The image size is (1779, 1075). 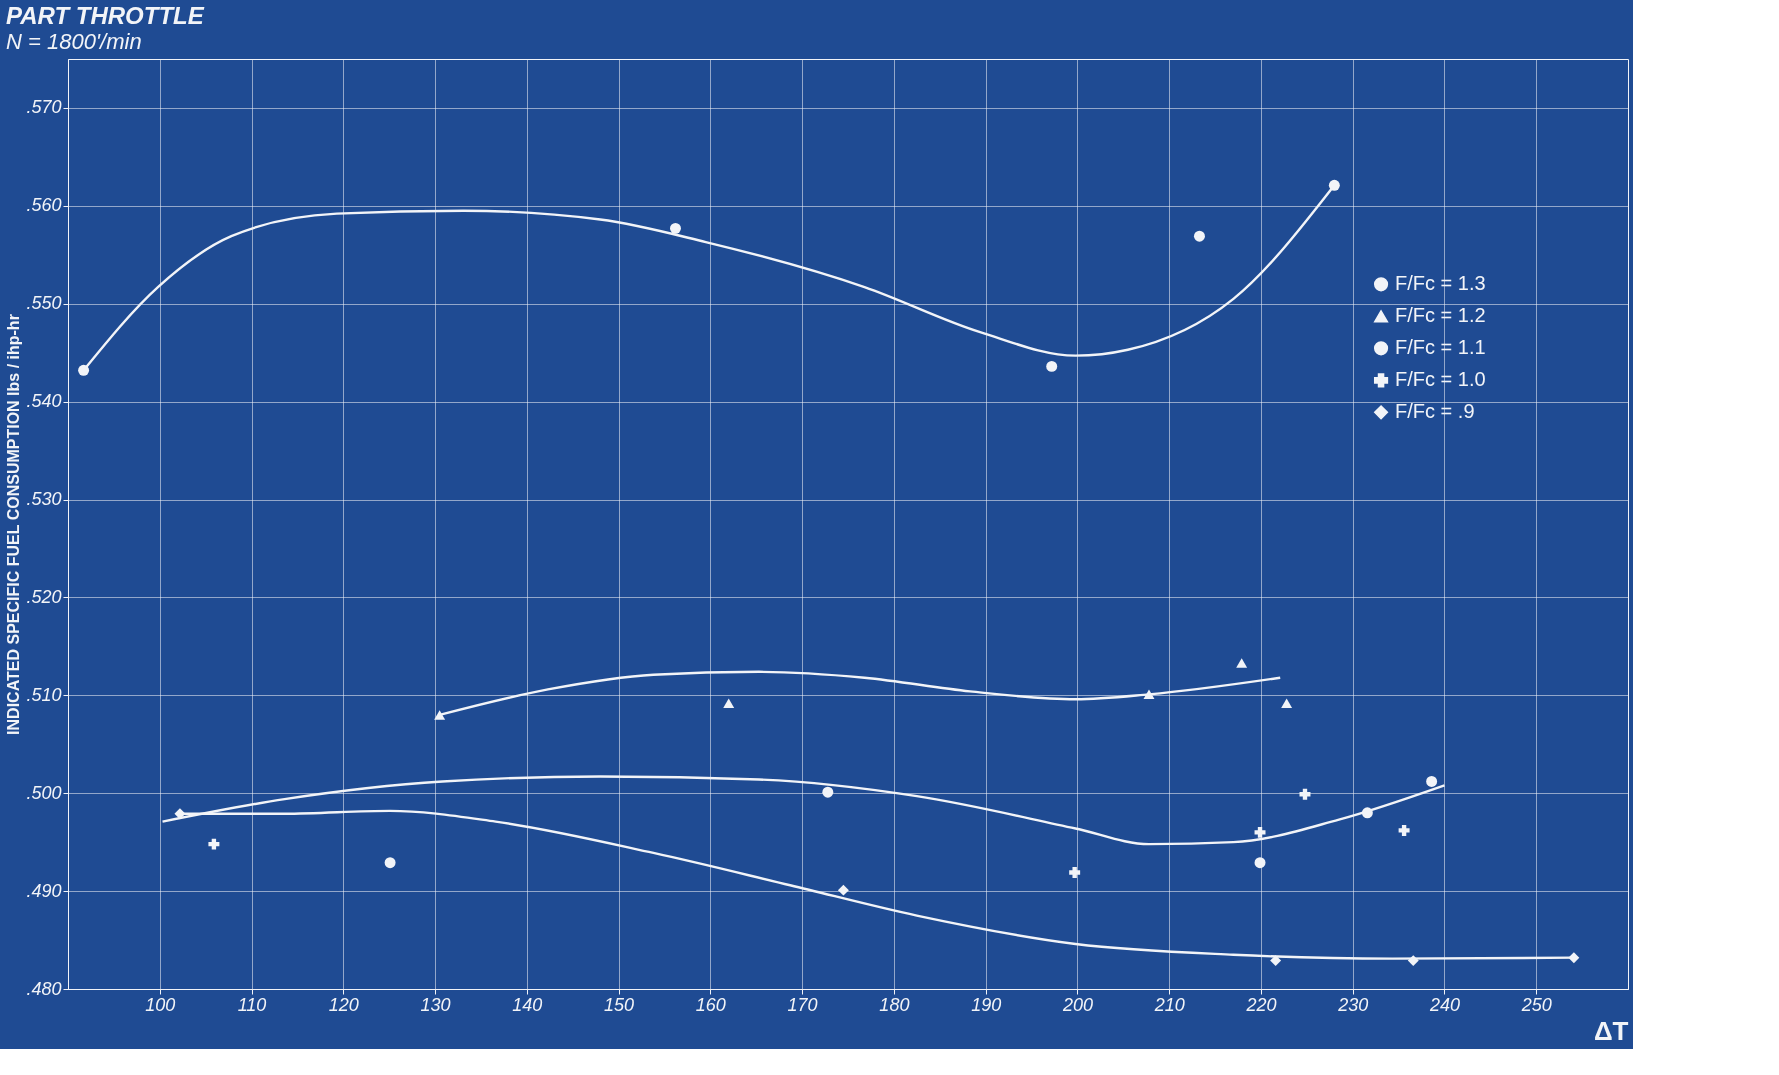 What do you see at coordinates (1435, 411) in the screenshot?
I see `legend-label: F/Fc = .9` at bounding box center [1435, 411].